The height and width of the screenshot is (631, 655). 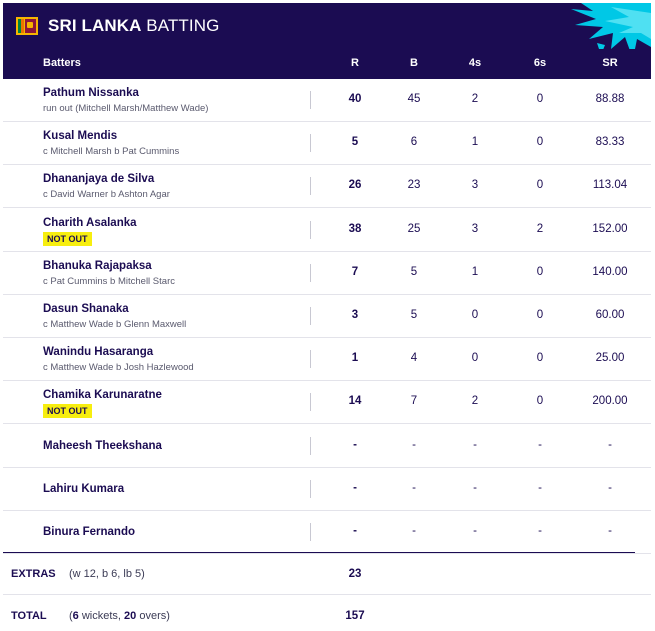 I want to click on batter-name: Dasun Shanaka, so click(x=86, y=309).